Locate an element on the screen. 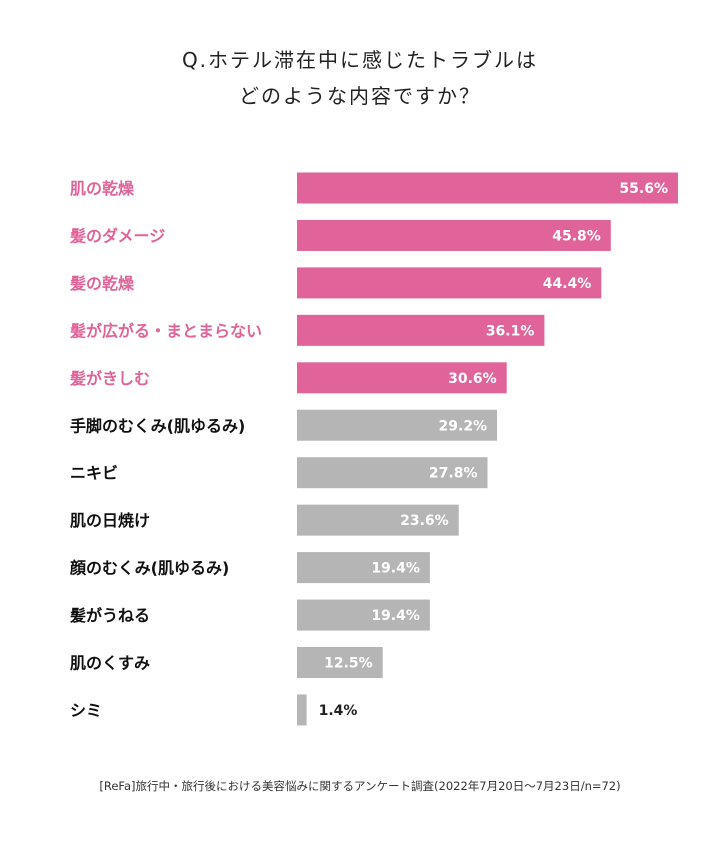  category-label: 肌の乾燥 is located at coordinates (102, 188).